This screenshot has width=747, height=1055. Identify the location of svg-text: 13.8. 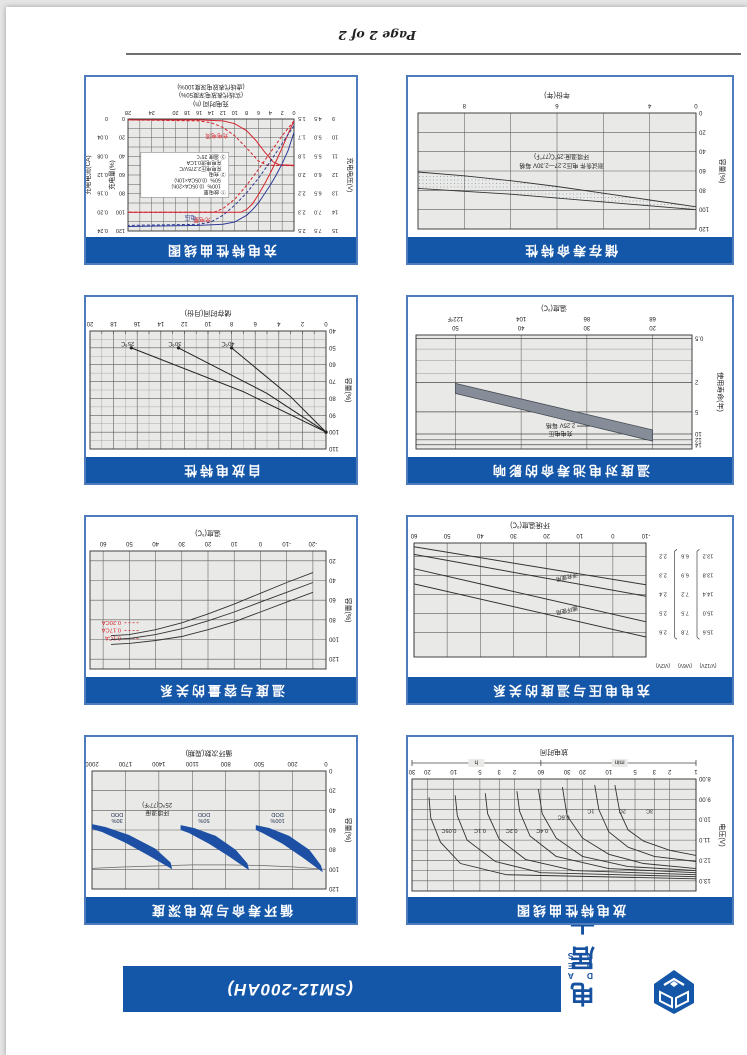
(708, 574).